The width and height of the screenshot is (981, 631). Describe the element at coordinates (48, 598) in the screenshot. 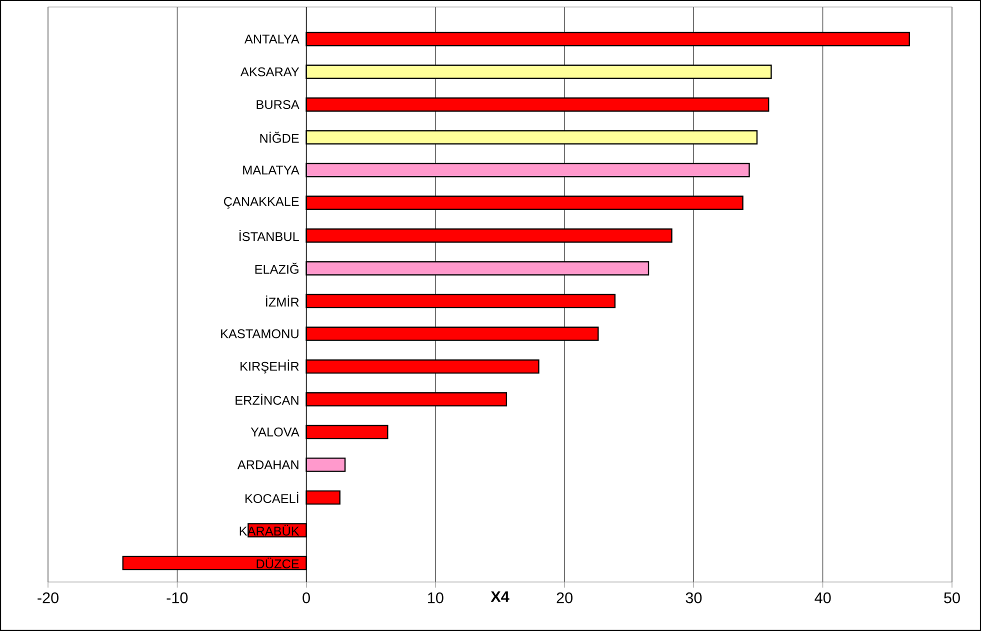

I see `x-tick-label: -20` at that location.